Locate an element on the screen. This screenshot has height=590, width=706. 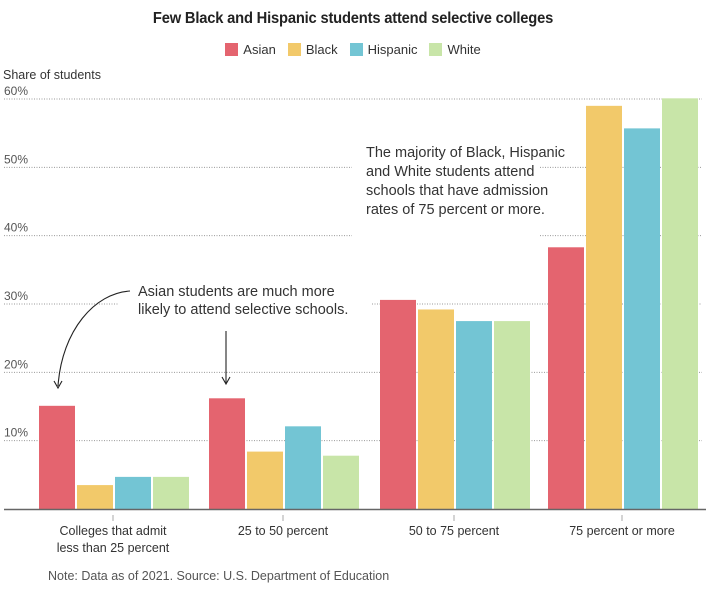
legend-item-hispanic: Hispanic is located at coordinates (383, 49).